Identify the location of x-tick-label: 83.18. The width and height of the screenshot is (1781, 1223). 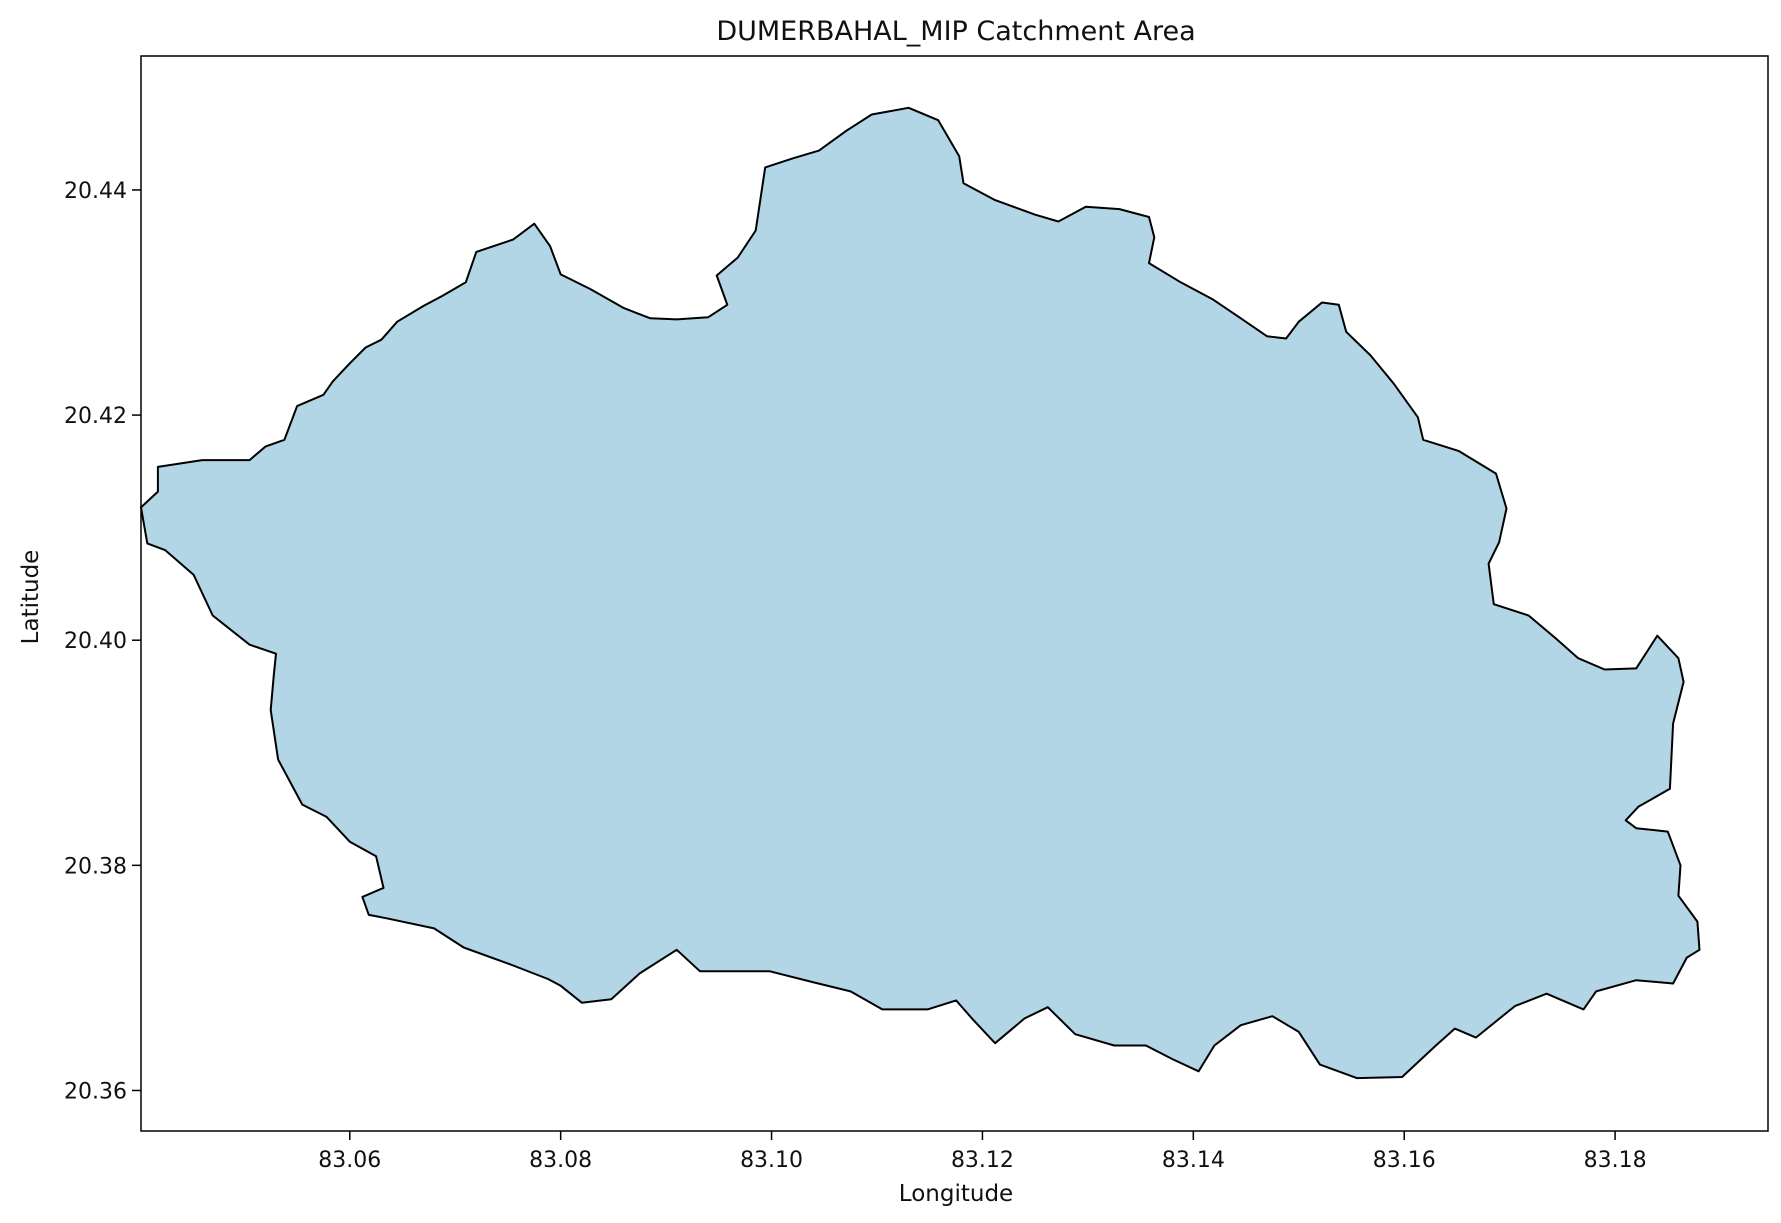
(1615, 1160).